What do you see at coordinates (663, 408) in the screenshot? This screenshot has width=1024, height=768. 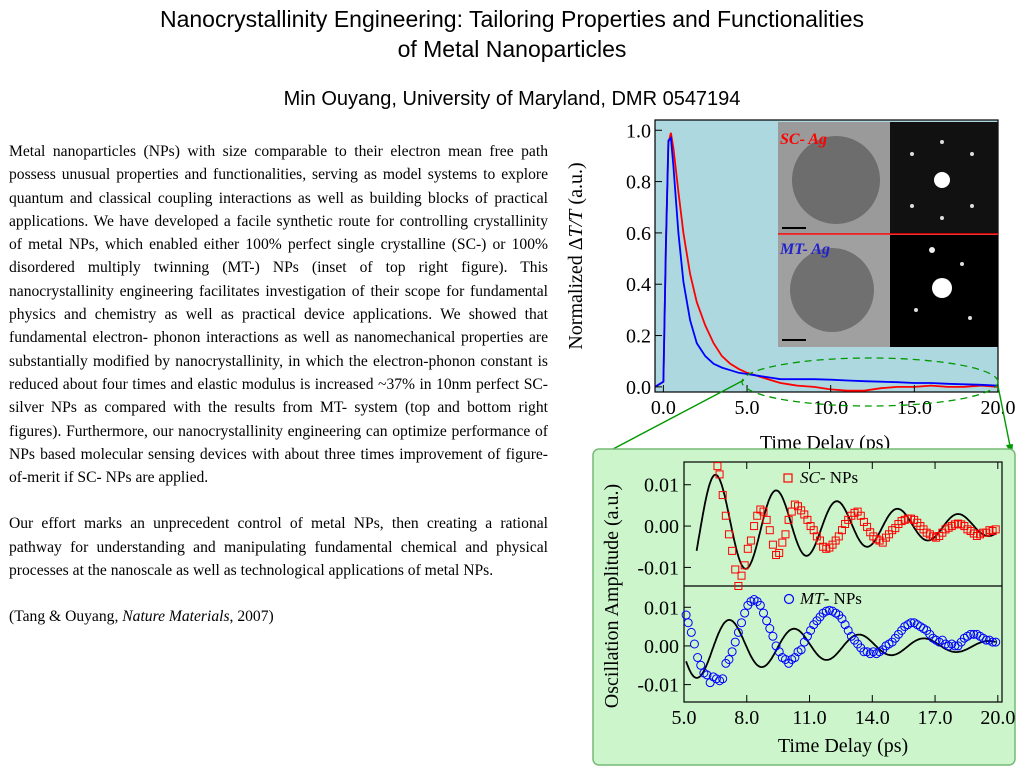 I see `transient-x-tick-label: 0.0` at bounding box center [663, 408].